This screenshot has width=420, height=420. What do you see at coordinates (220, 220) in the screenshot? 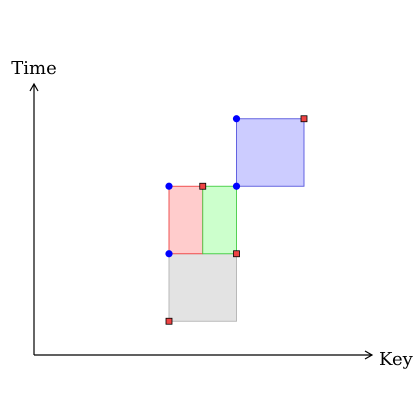
I see `green-region` at bounding box center [220, 220].